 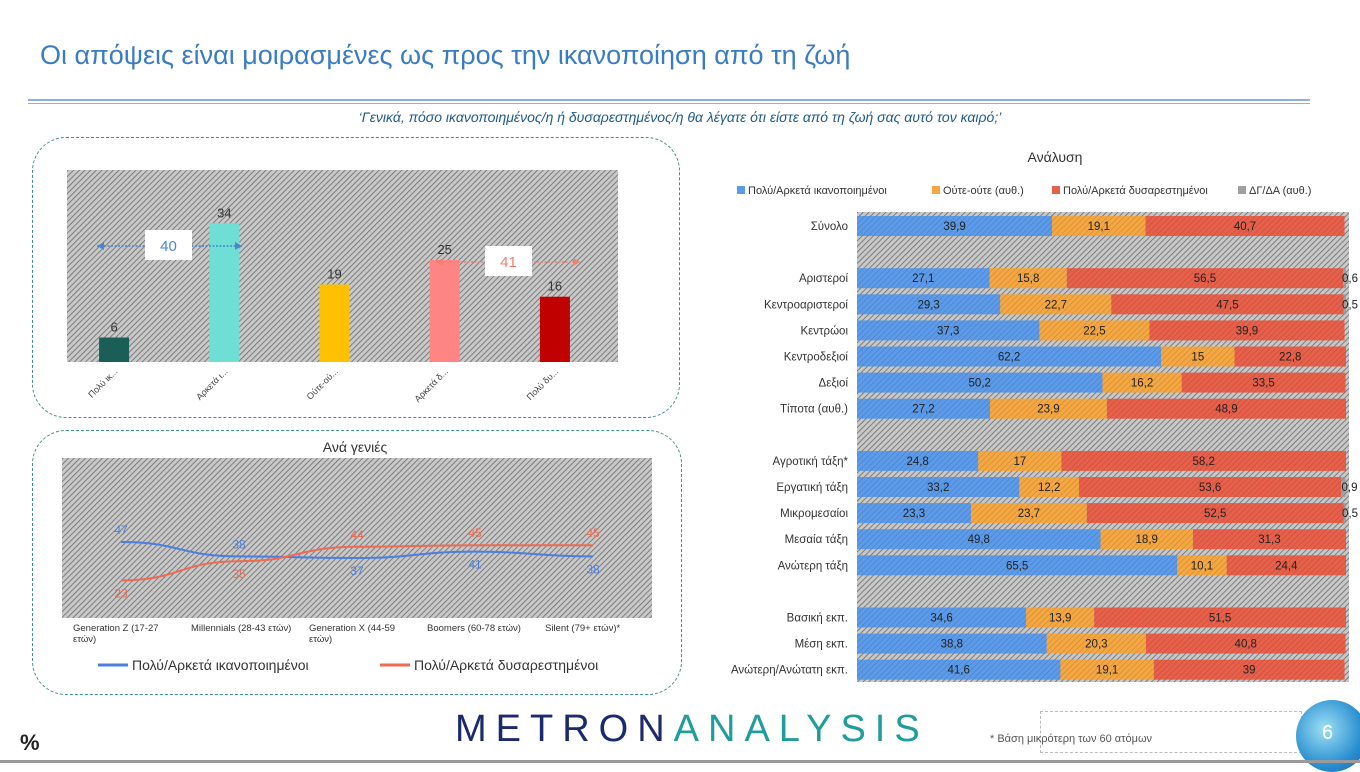 I want to click on data-label: 34, so click(x=224, y=212).